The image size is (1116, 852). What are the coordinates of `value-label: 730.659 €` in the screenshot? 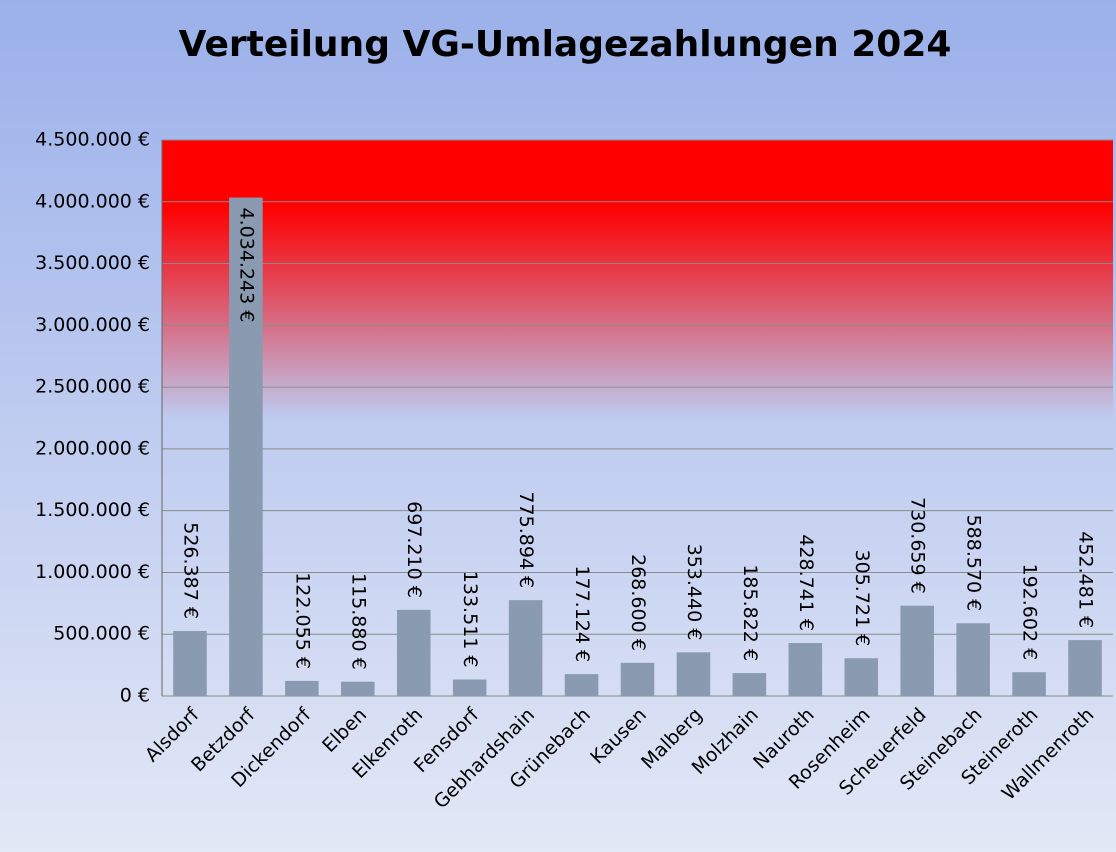 It's located at (918, 545).